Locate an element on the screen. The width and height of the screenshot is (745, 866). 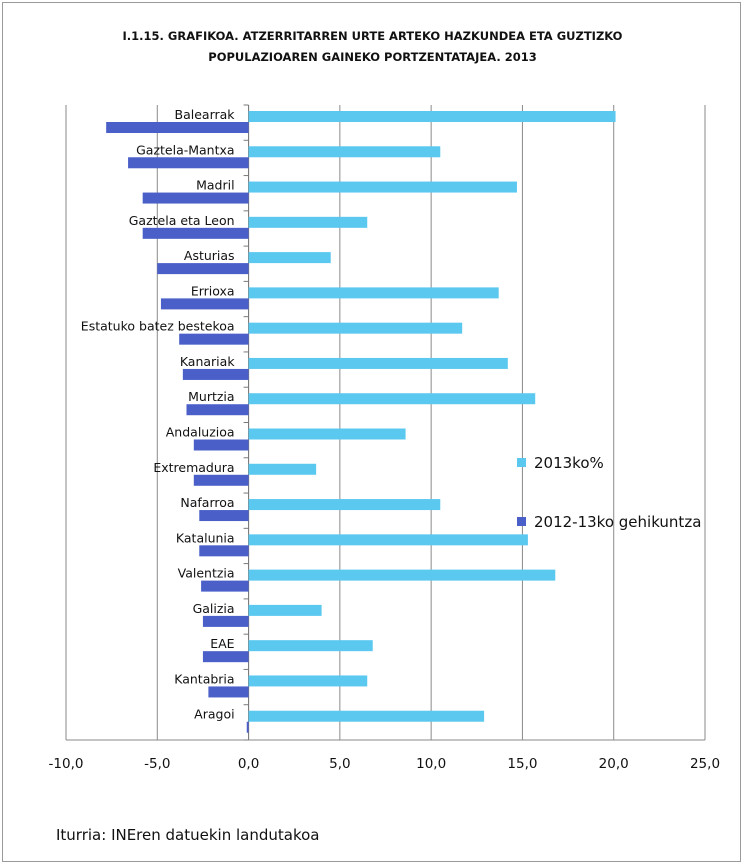
bar-pct-valentzia is located at coordinates (402, 575).